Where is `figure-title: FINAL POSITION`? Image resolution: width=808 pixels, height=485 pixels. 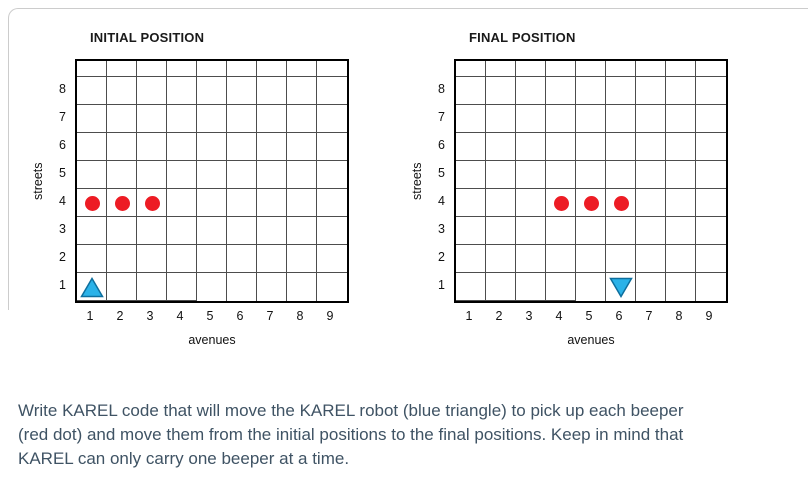 figure-title: FINAL POSITION is located at coordinates (522, 37).